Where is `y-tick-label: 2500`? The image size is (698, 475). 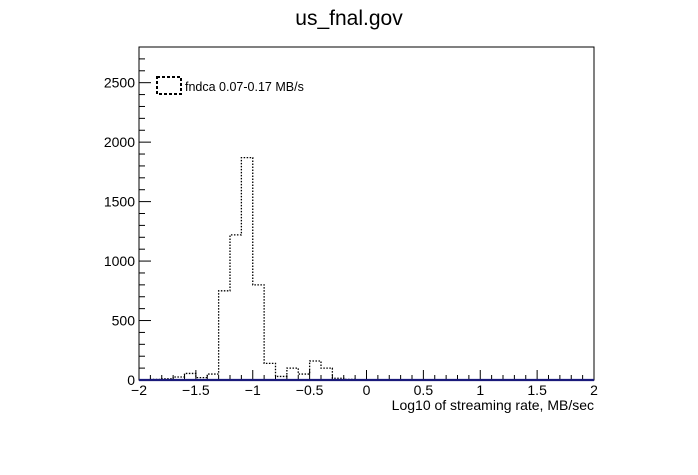
y-tick-label: 2500 is located at coordinates (119, 83).